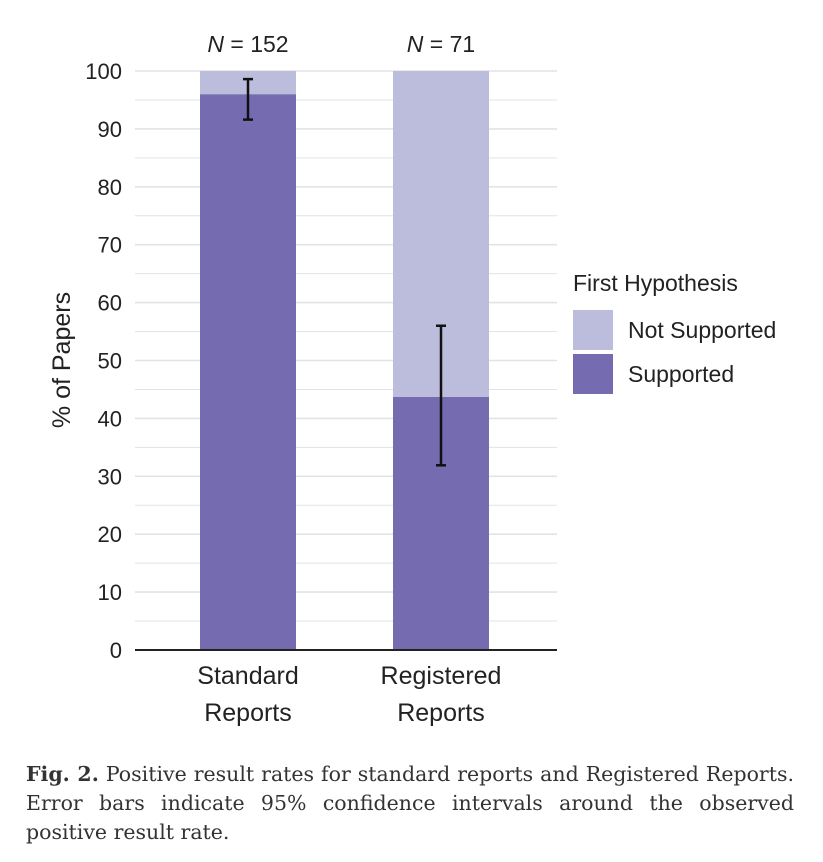 The width and height of the screenshot is (823, 862). I want to click on category-label-line1: Registered, so click(441, 676).